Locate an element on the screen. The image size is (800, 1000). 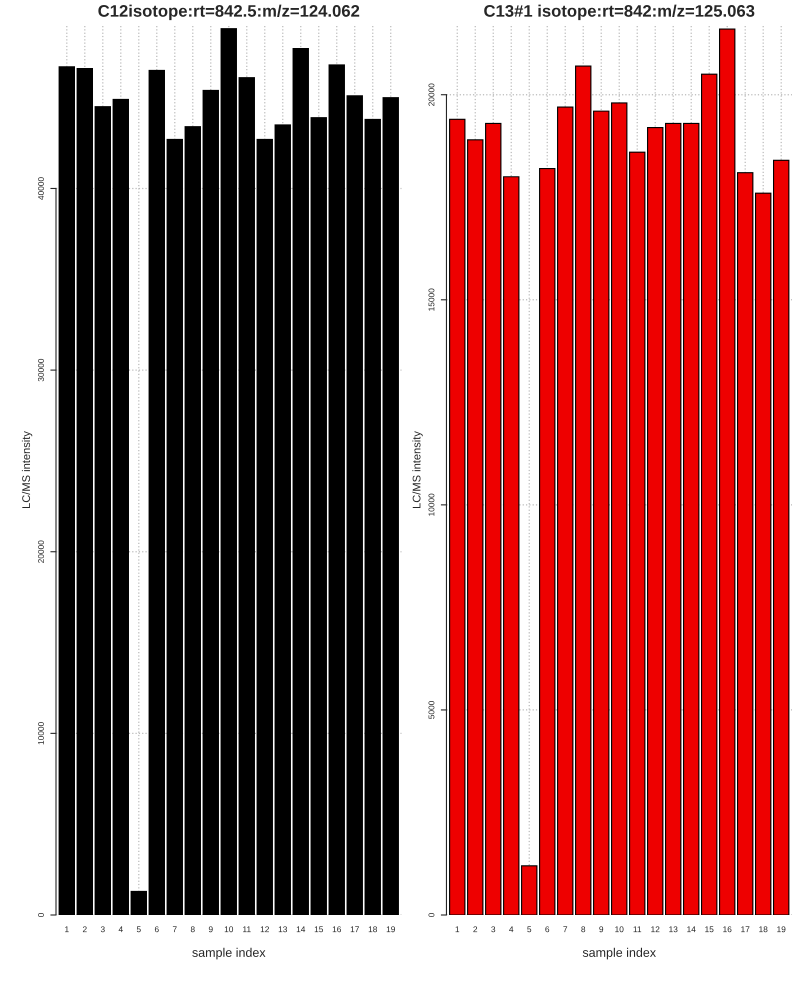
y-tick-label: 15000 is located at coordinates (431, 299).